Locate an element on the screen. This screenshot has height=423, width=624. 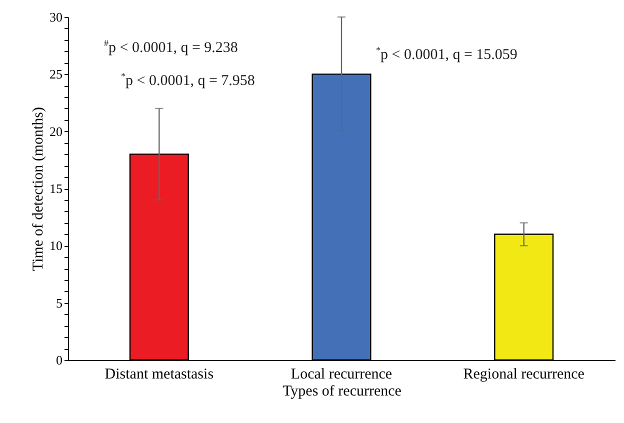
x-axis-title: Types of recurrence is located at coordinates (342, 392).